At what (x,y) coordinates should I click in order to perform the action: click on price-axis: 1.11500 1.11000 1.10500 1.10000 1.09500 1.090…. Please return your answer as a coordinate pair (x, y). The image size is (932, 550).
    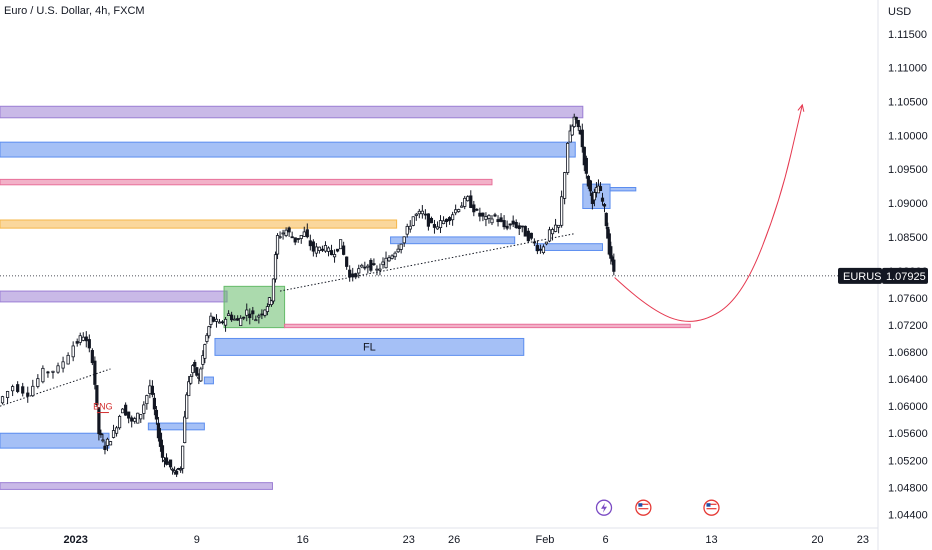
    Looking at the image, I should click on (908, 275).